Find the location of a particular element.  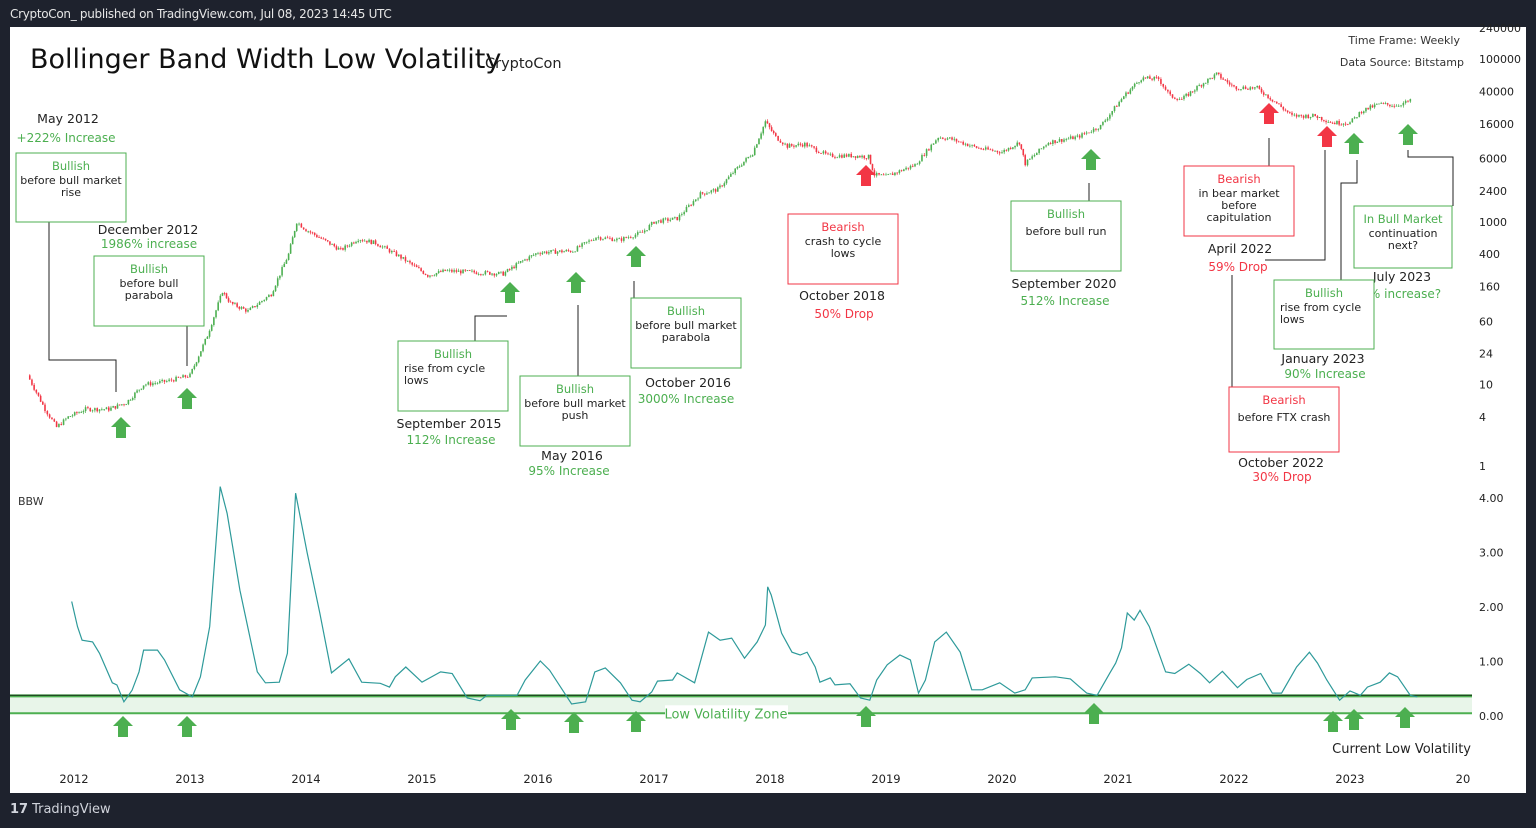

annotation-date: May 2012 is located at coordinates (68, 118).